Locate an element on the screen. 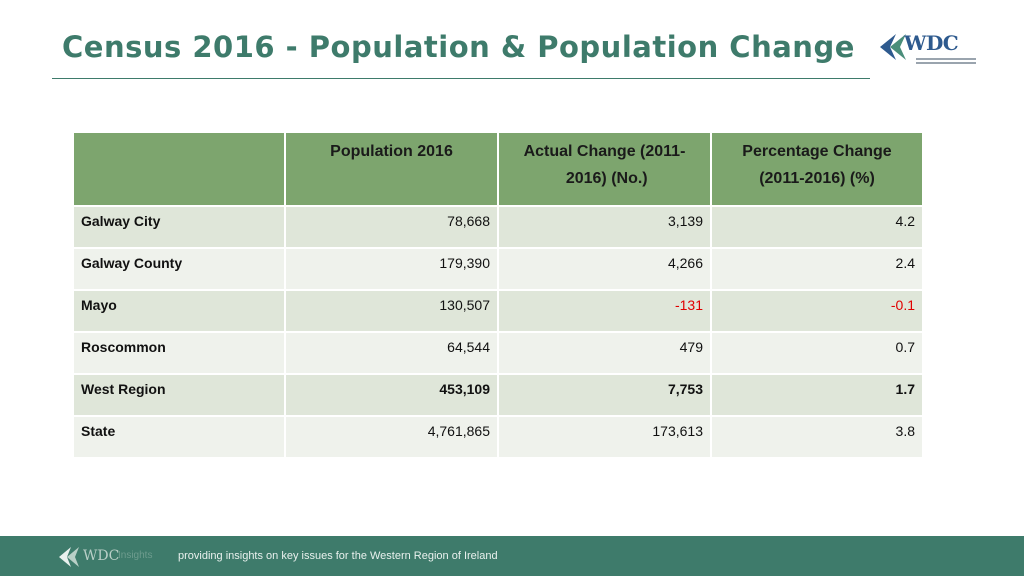 The image size is (1024, 576). cell-actual-change: 4,266 is located at coordinates (604, 269).